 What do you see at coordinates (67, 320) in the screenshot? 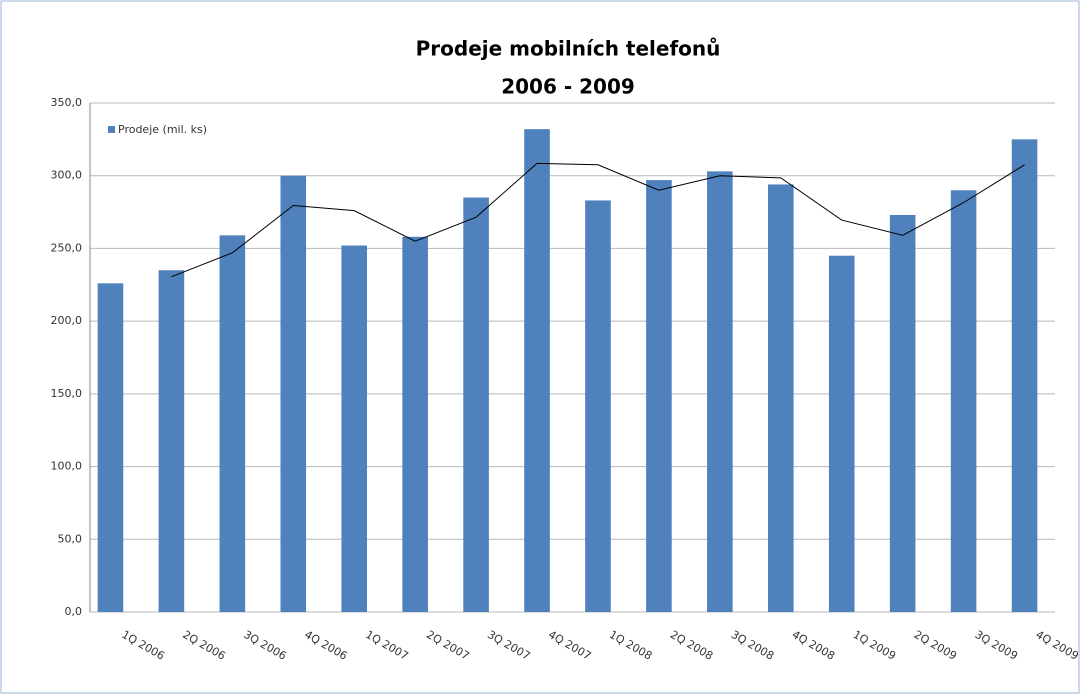
I see `y-tick-label: 200,0` at bounding box center [67, 320].